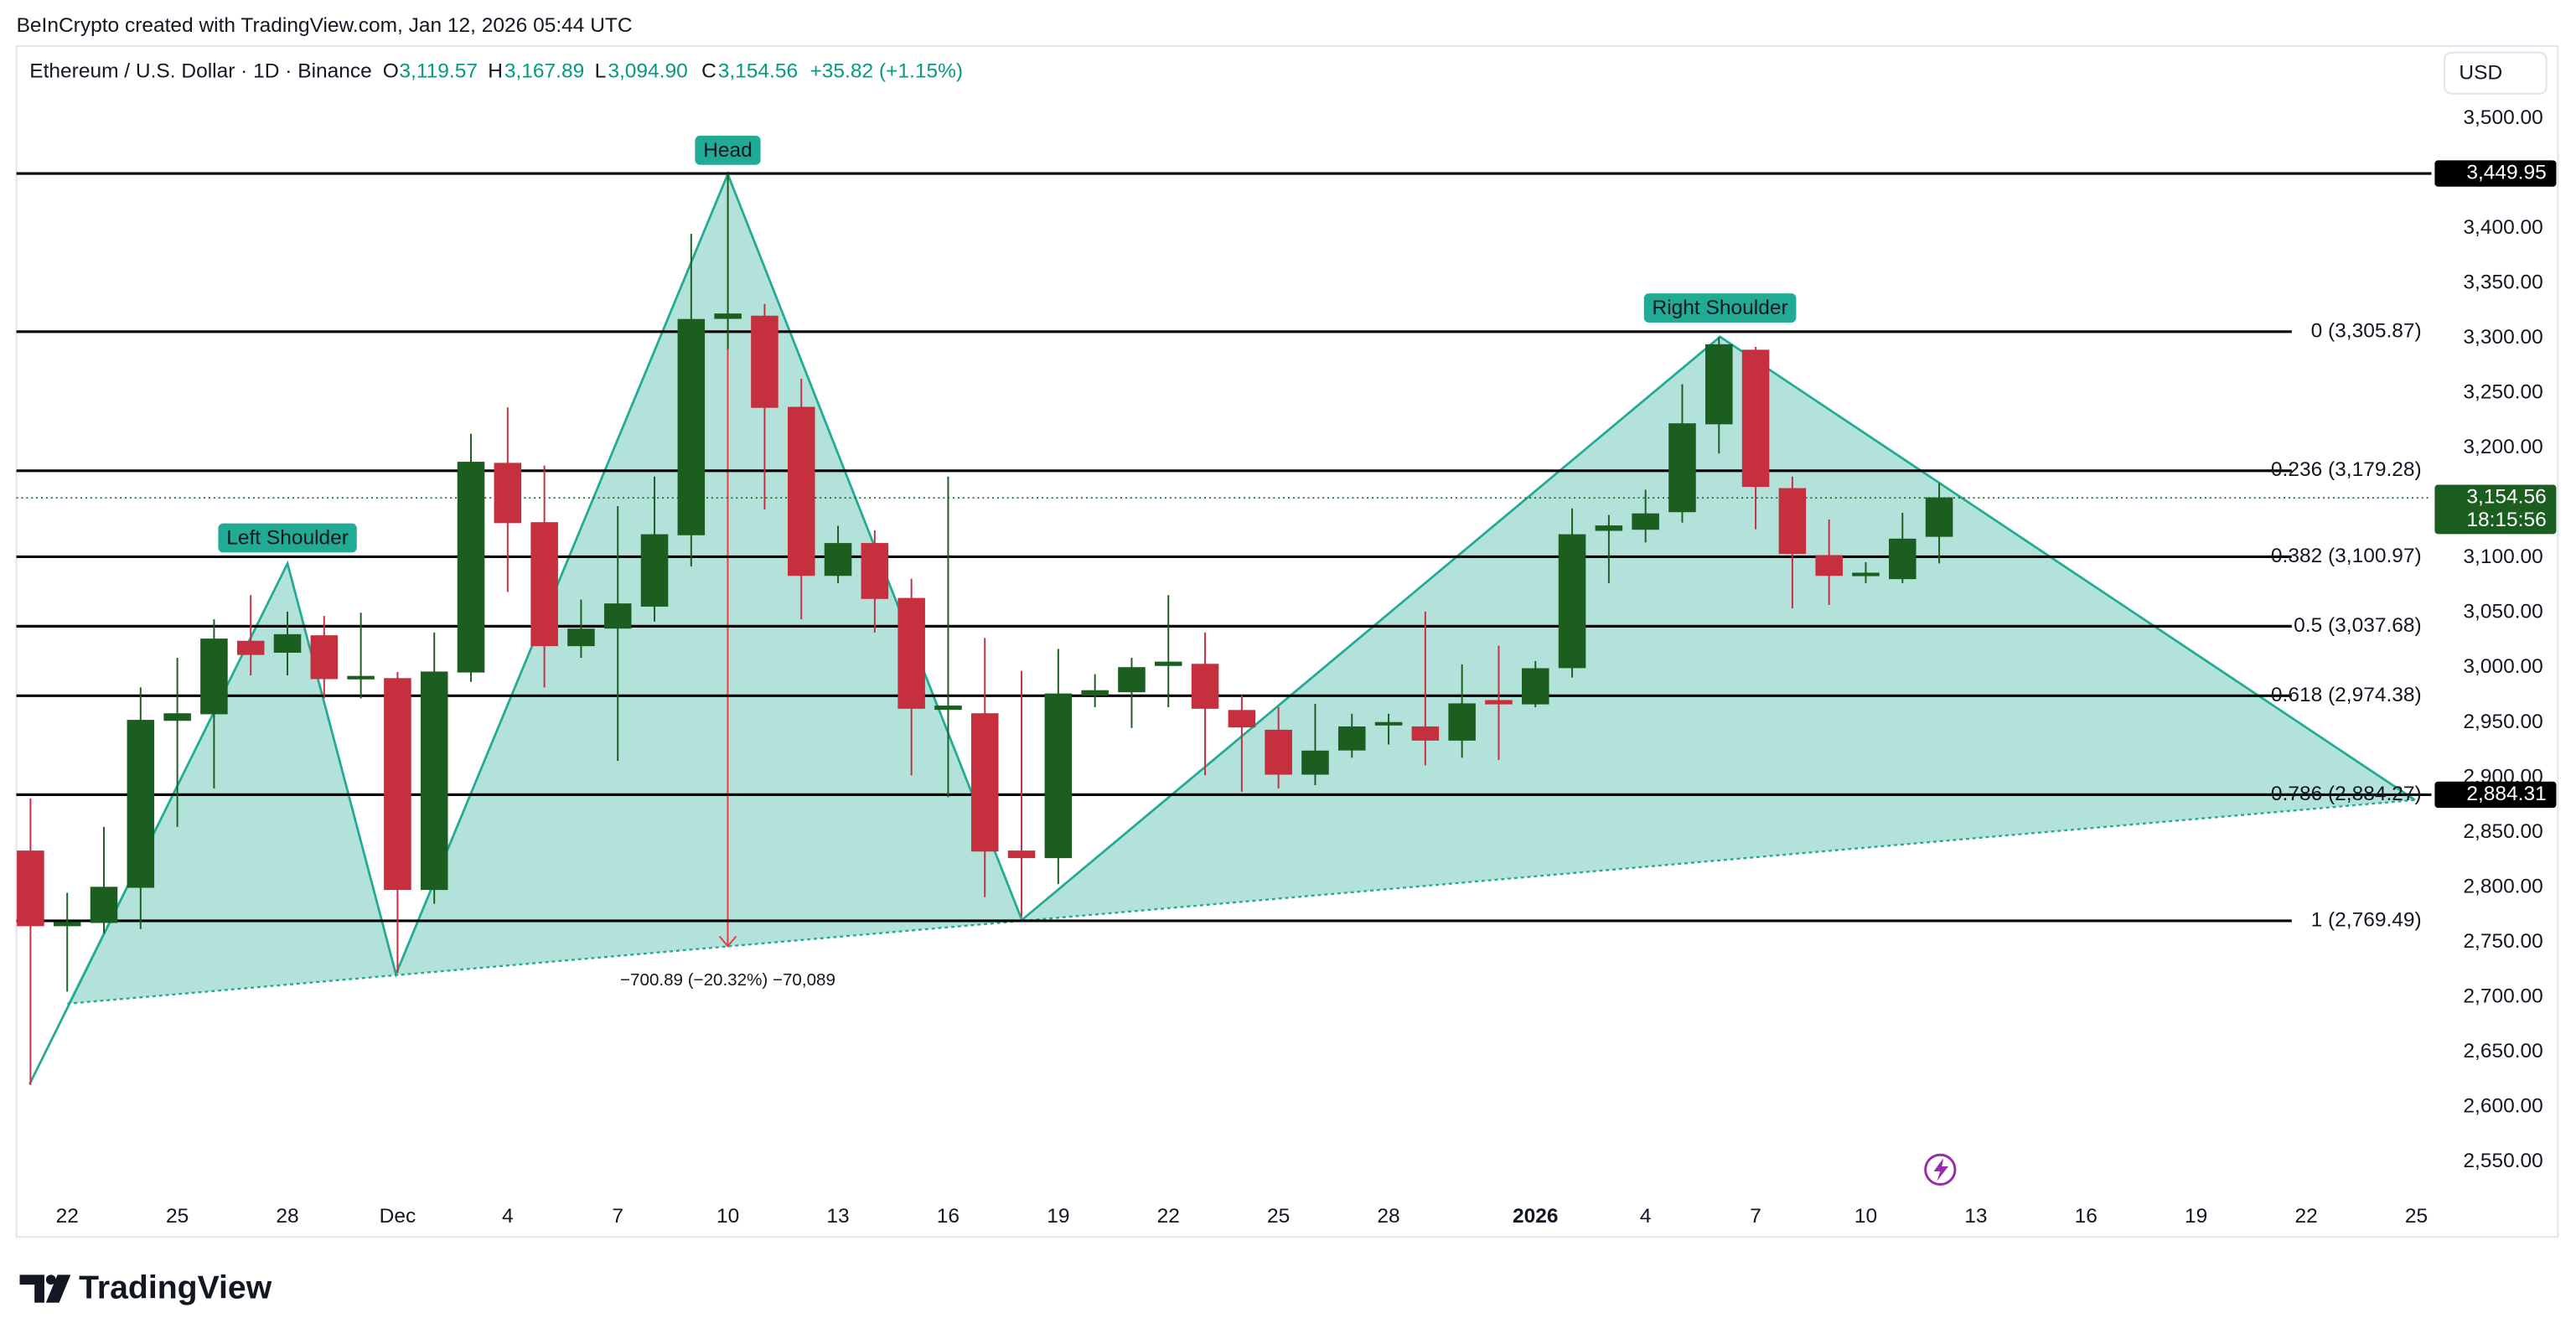 This screenshot has width=2576, height=1339. What do you see at coordinates (727, 980) in the screenshot?
I see `measure-label: −700.89 (−20.32%) −70,089` at bounding box center [727, 980].